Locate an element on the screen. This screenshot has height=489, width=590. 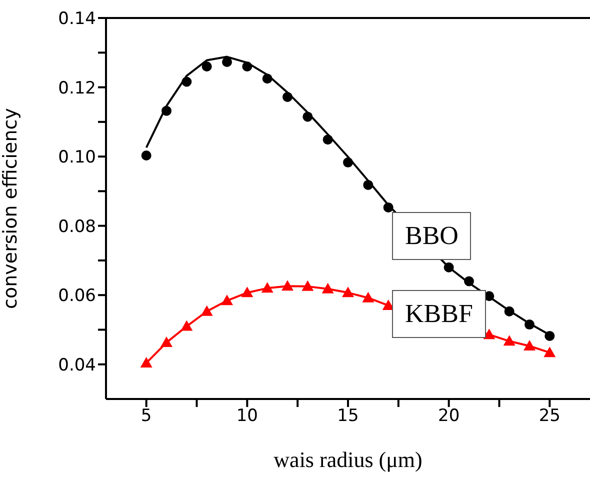
x-tick-label: 25 is located at coordinates (549, 416).